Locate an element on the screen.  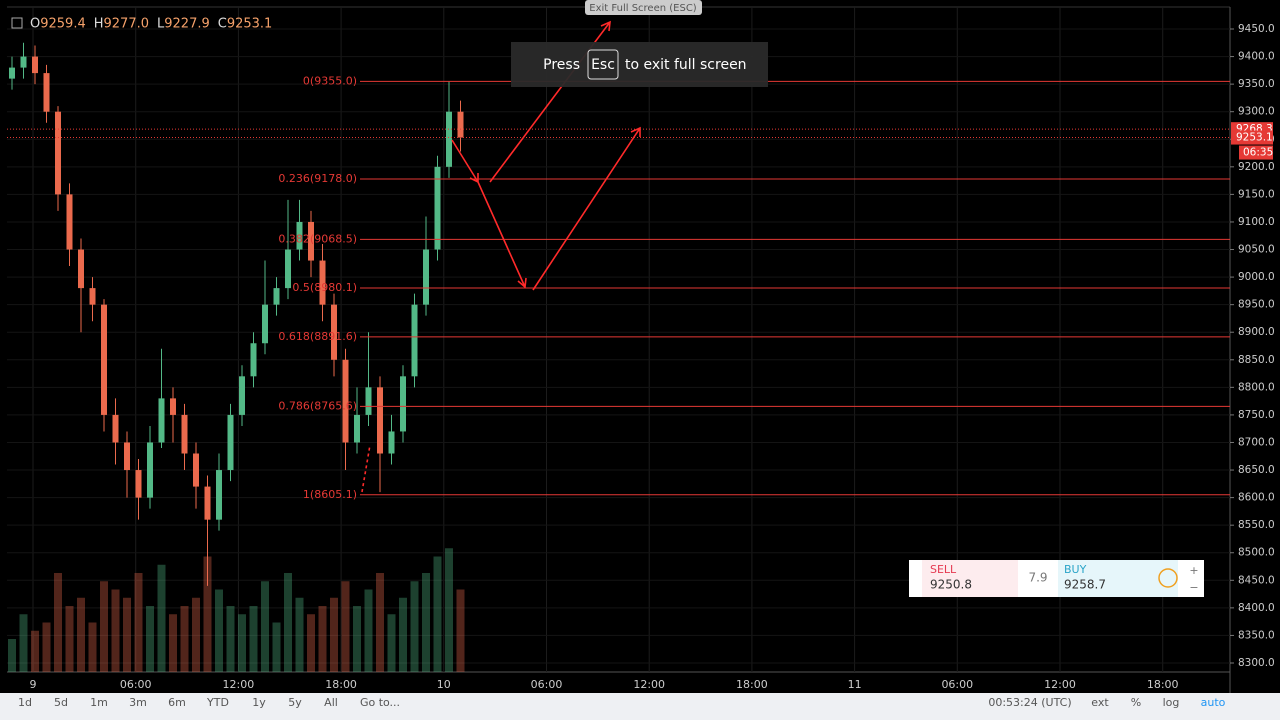
option-button: % is located at coordinates (1136, 702).